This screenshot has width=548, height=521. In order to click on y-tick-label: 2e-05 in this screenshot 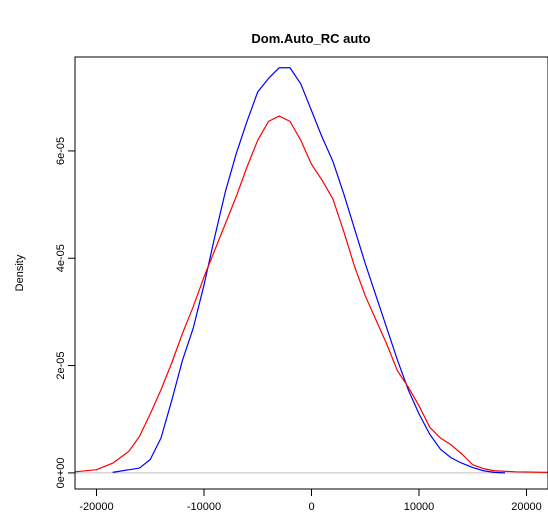, I will do `click(61, 366)`.